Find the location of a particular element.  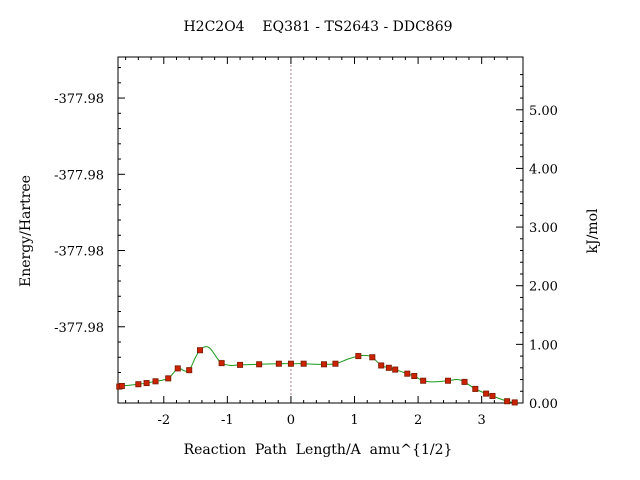

x-tick-label: -2 is located at coordinates (163, 420).